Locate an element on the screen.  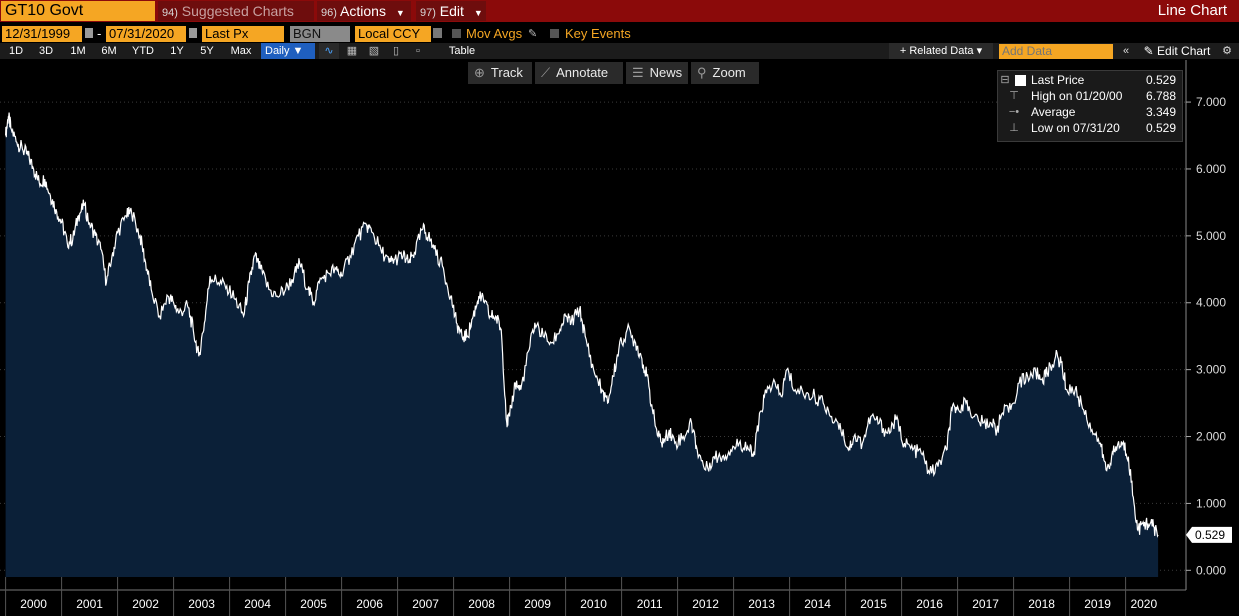
last-value-badge is located at coordinates (1209, 534).